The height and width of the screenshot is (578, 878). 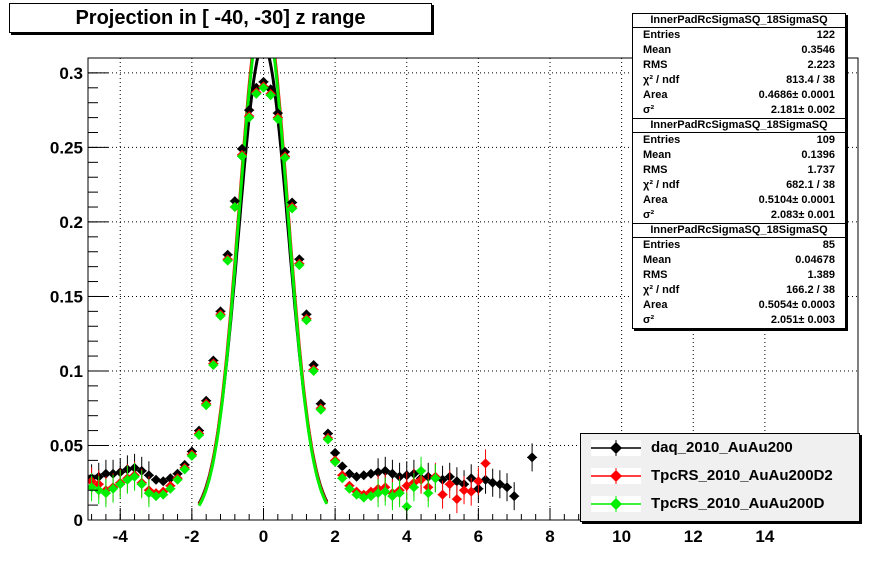 I want to click on legend-item: TpcRS_2010_AuAu200D2, so click(x=720, y=476).